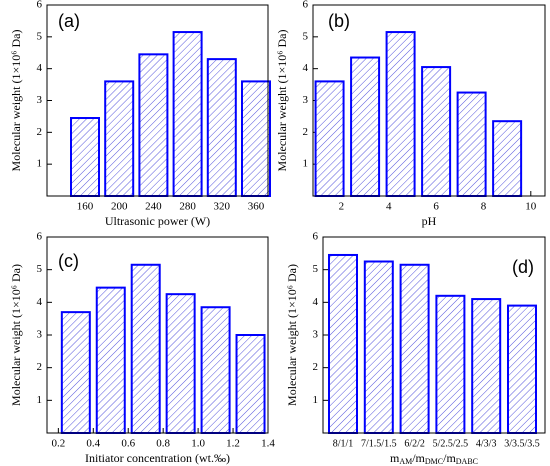 This screenshot has width=550, height=466. What do you see at coordinates (69, 21) in the screenshot?
I see `panel-label: (a)` at bounding box center [69, 21].